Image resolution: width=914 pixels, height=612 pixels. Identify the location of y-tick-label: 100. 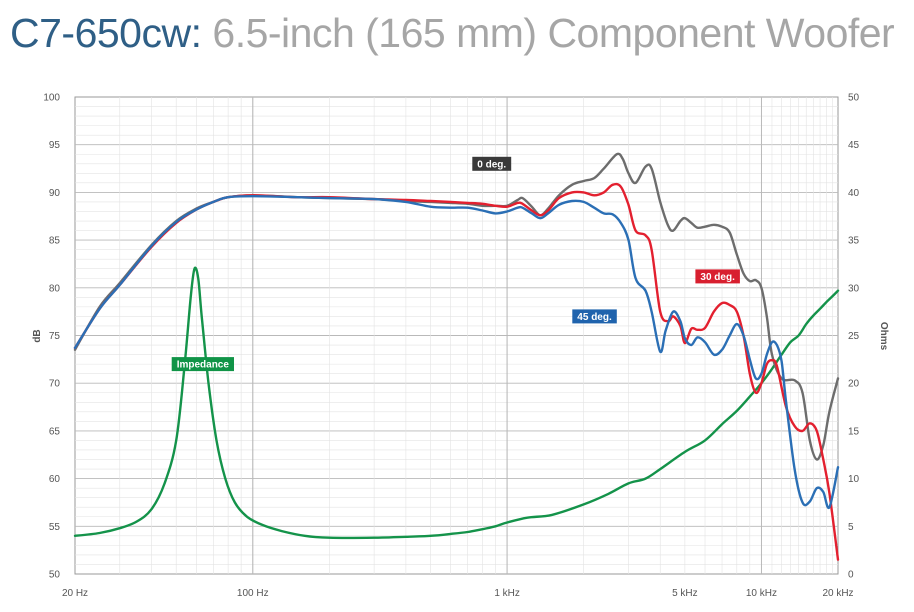
(51, 98).